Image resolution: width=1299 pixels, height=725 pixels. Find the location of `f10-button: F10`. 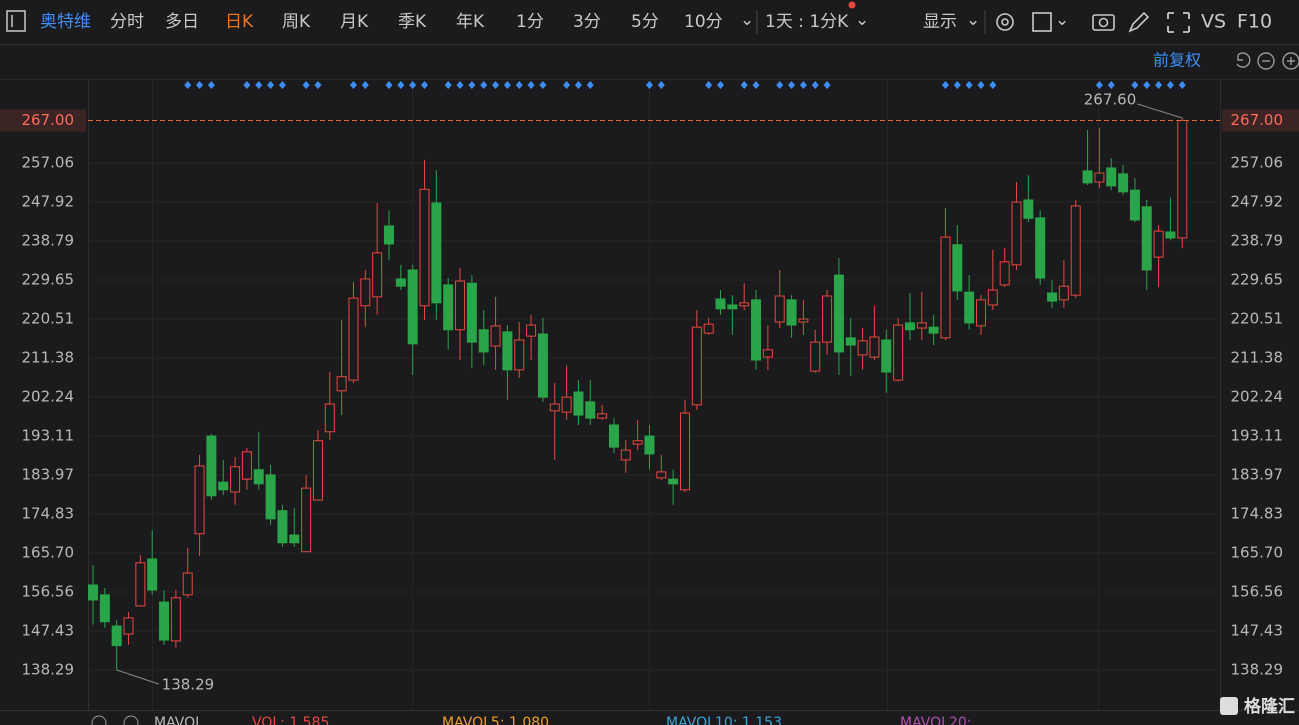

f10-button: F10 is located at coordinates (1254, 22).